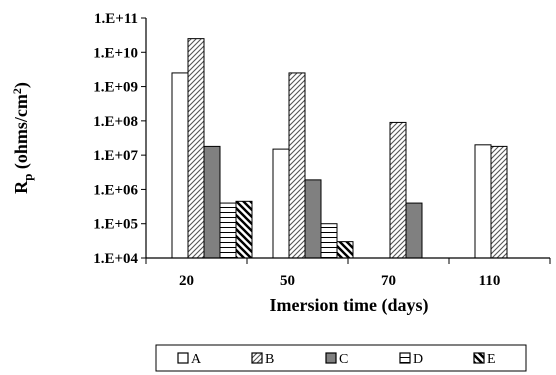 Image resolution: width=556 pixels, height=375 pixels. What do you see at coordinates (269, 359) in the screenshot?
I see `legend-label-B: B` at bounding box center [269, 359].